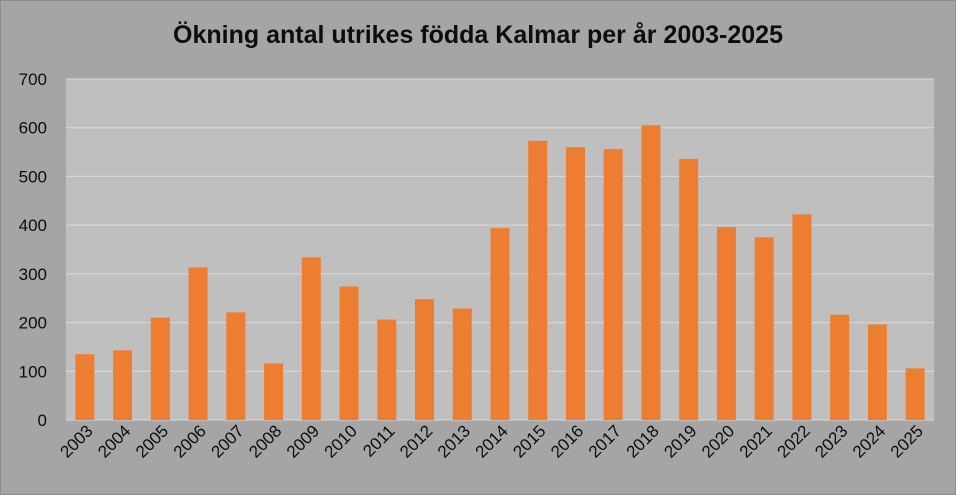  Describe the element at coordinates (114, 441) in the screenshot. I see `x-tick-label: 2004` at that location.